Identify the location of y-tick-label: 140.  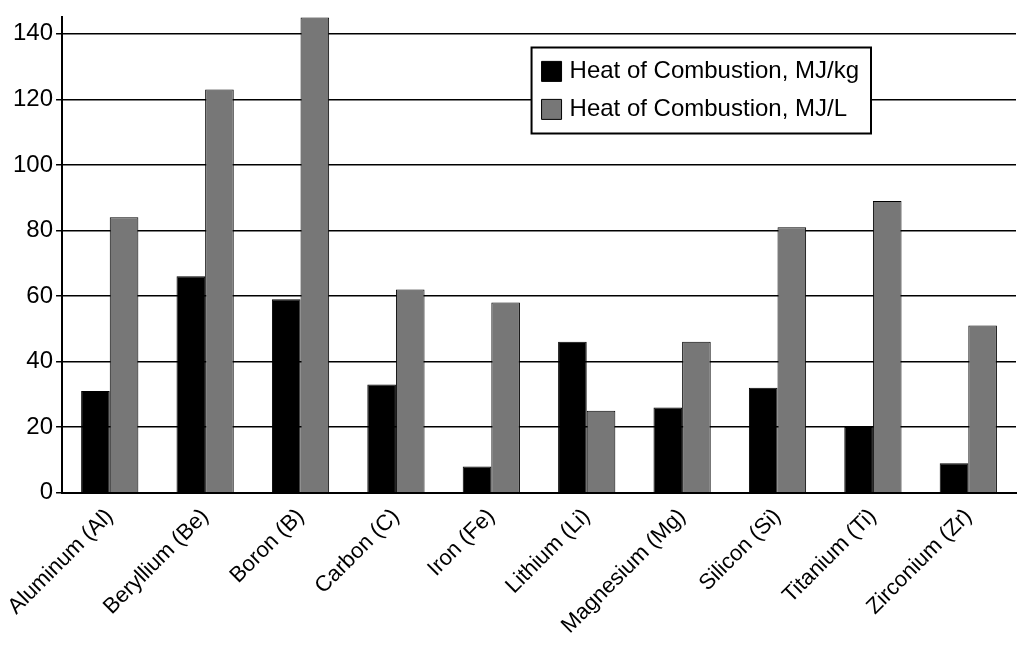
(33, 32).